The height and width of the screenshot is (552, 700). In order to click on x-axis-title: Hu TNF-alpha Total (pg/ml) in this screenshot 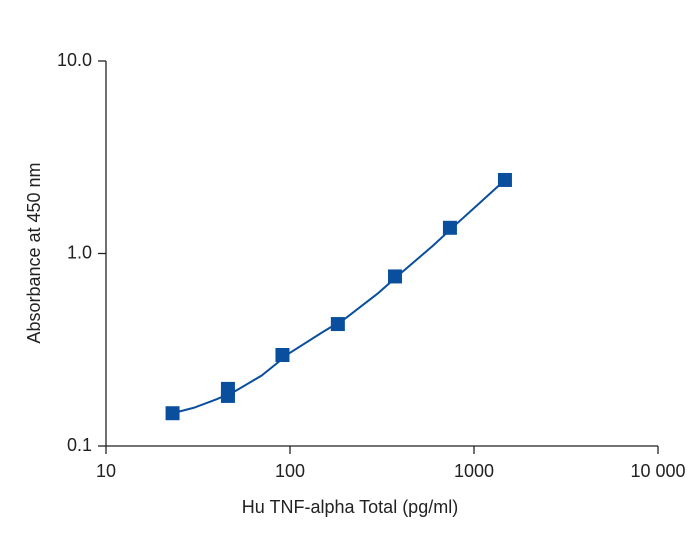, I will do `click(350, 507)`.